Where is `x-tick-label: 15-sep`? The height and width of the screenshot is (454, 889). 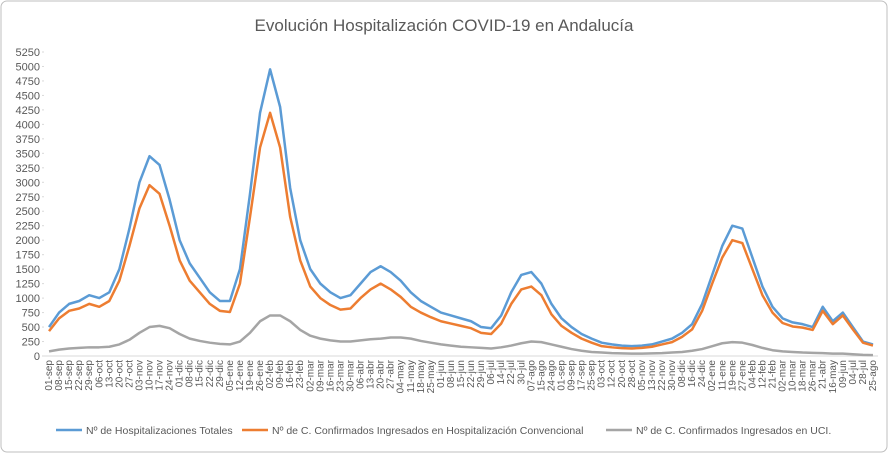 x-tick-label: 15-sep is located at coordinates (69, 375).